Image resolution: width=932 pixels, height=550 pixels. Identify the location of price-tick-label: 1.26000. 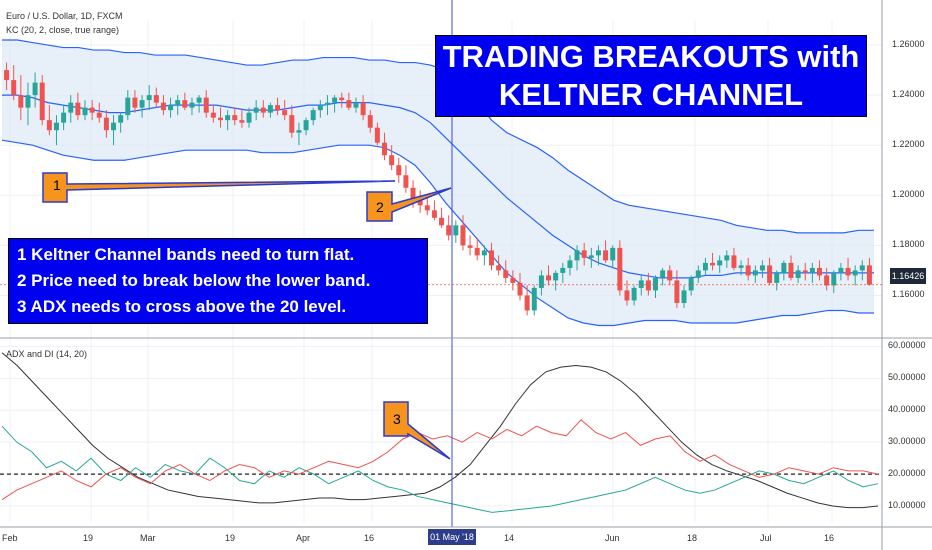
(908, 44).